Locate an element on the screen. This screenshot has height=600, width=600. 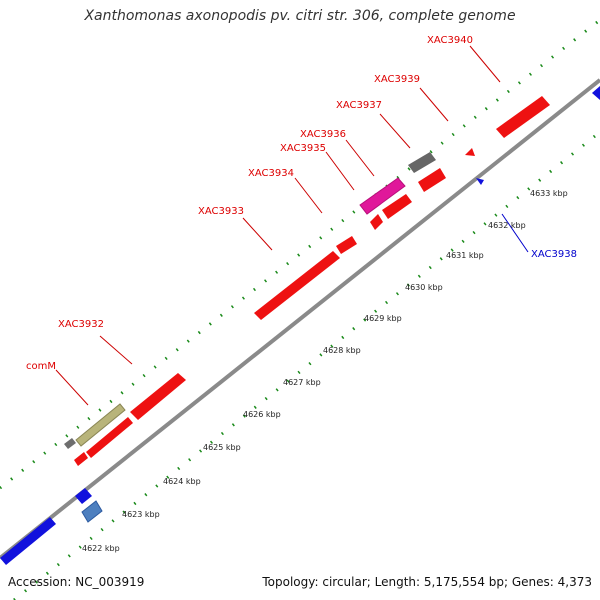
tick-label: 4627 kbp is located at coordinates (302, 382).